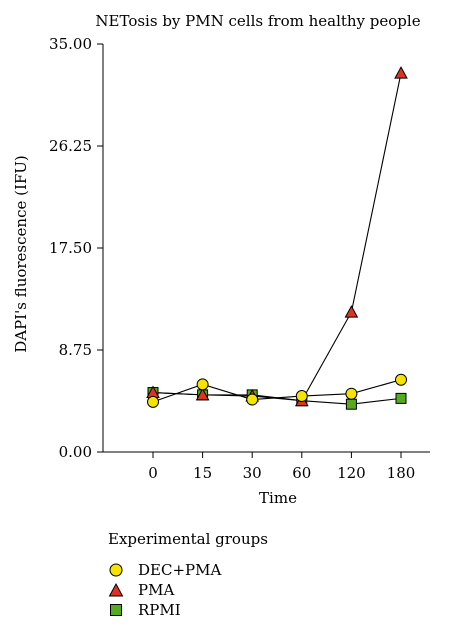 Image resolution: width=453 pixels, height=637 pixels. I want to click on legend-label-dec-pma: DEC+PMA, so click(180, 570).